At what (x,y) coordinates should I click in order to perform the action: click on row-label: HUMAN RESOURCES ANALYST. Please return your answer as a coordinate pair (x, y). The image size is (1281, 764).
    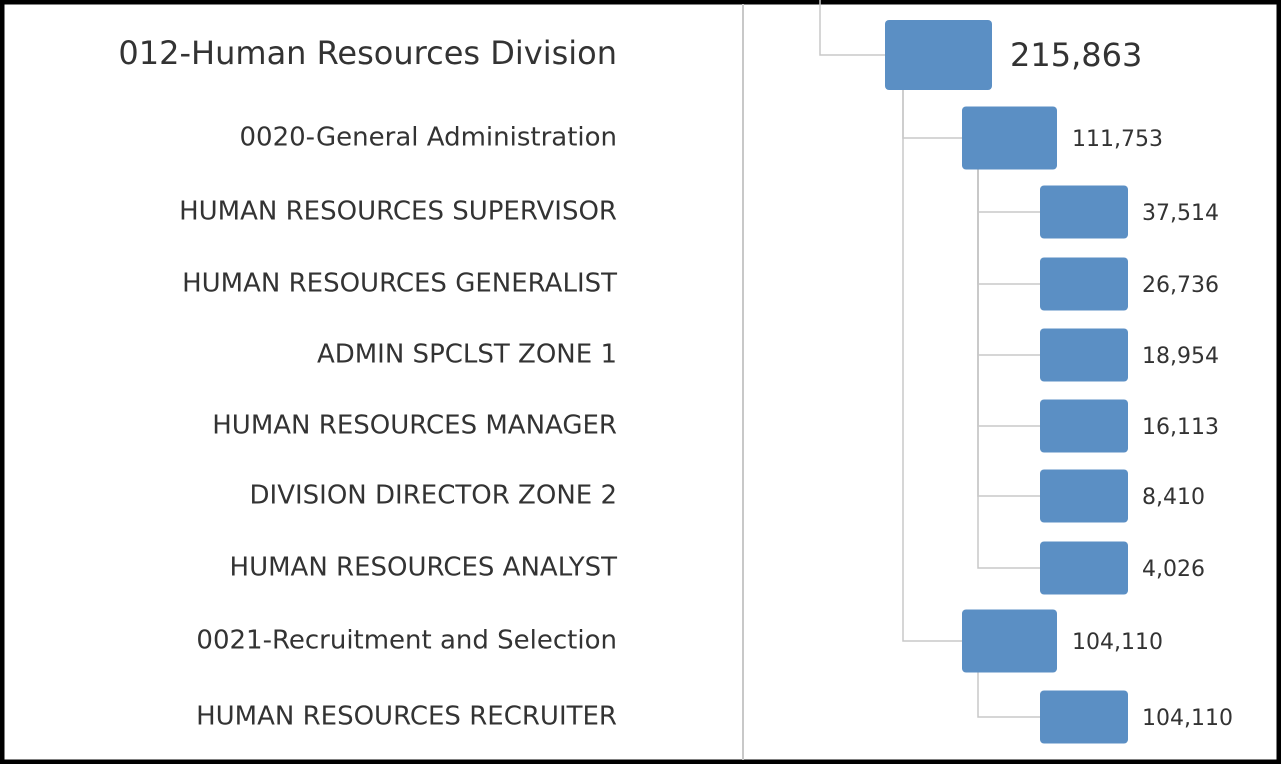
    Looking at the image, I should click on (424, 568).